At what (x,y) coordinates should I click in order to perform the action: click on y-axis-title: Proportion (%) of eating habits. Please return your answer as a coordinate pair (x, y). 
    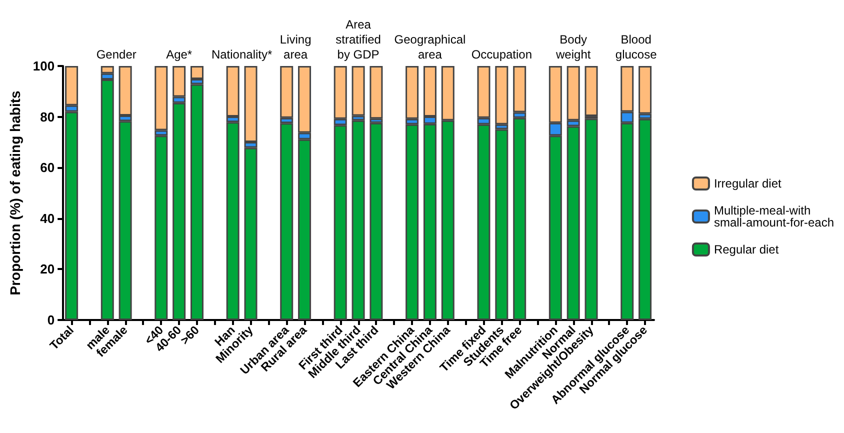
    Looking at the image, I should click on (15, 193).